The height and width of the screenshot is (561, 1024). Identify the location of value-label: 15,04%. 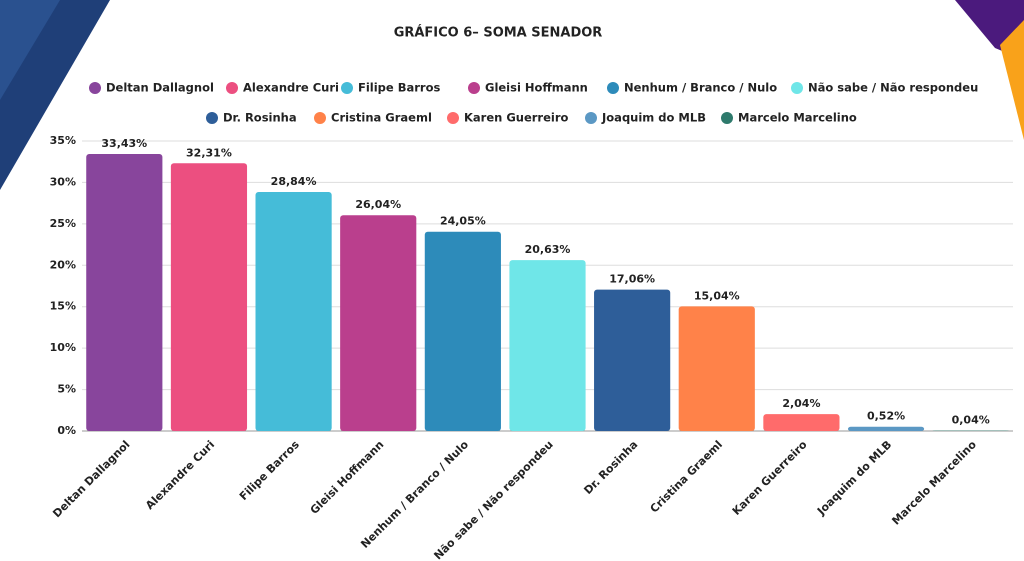
(717, 295).